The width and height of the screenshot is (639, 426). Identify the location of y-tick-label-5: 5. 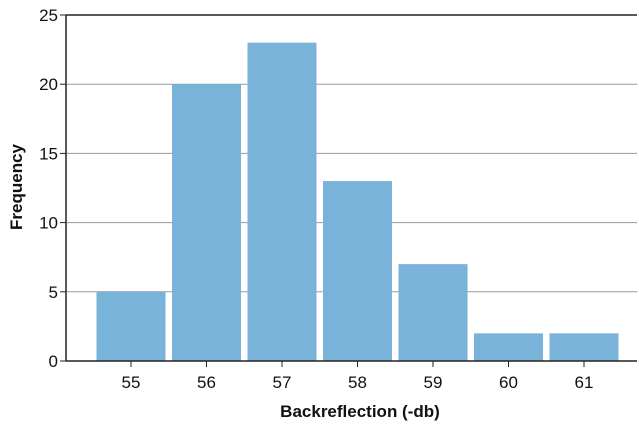
(53, 292).